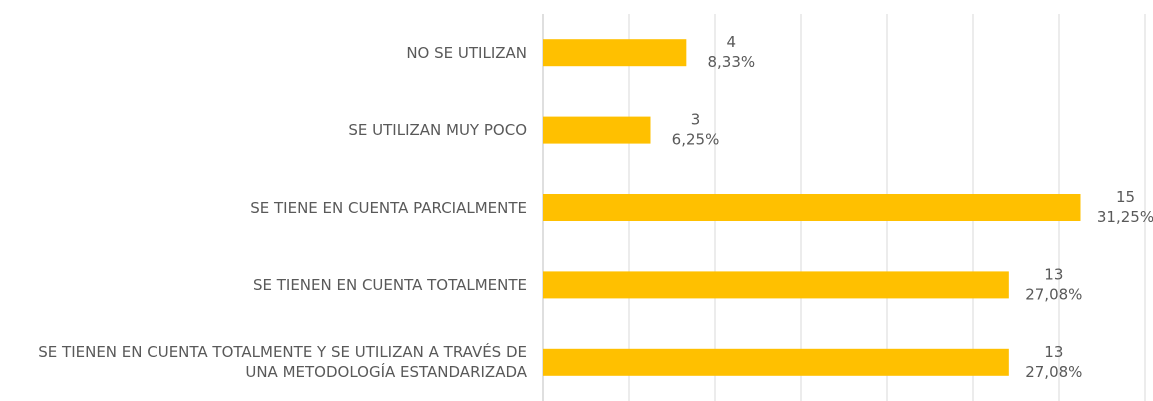 This screenshot has height=401, width=1153. I want to click on value-label: 3, so click(696, 120).